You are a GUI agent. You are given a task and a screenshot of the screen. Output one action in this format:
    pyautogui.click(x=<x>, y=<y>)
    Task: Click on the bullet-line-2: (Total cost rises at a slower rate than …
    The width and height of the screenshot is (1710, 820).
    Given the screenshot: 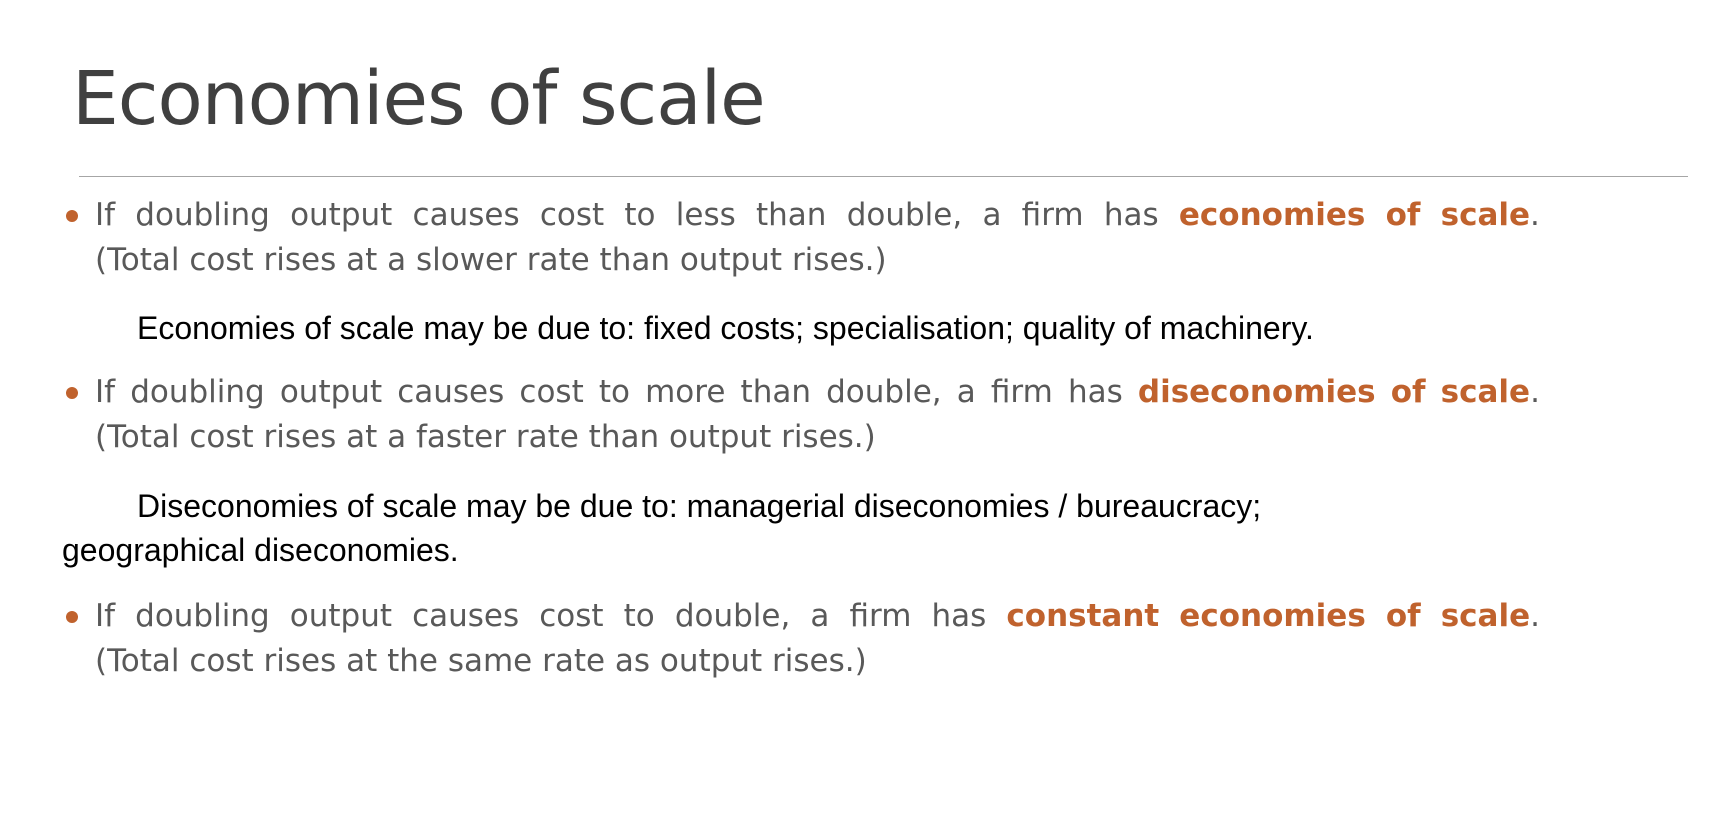 What is the action you would take?
    pyautogui.click(x=491, y=260)
    